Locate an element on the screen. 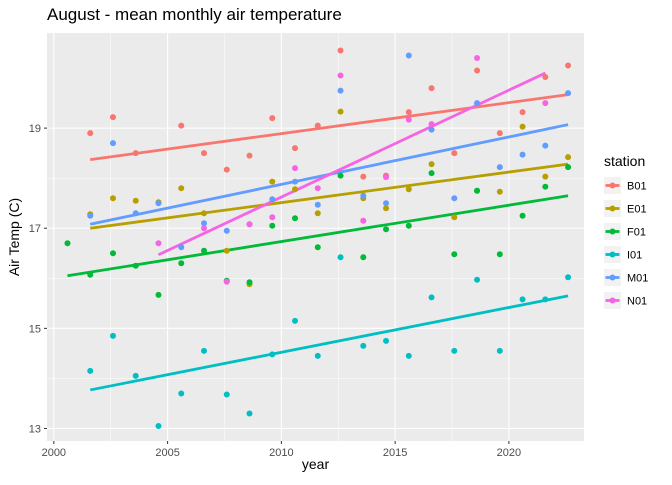  y-tick-label: 19 is located at coordinates (35, 129).